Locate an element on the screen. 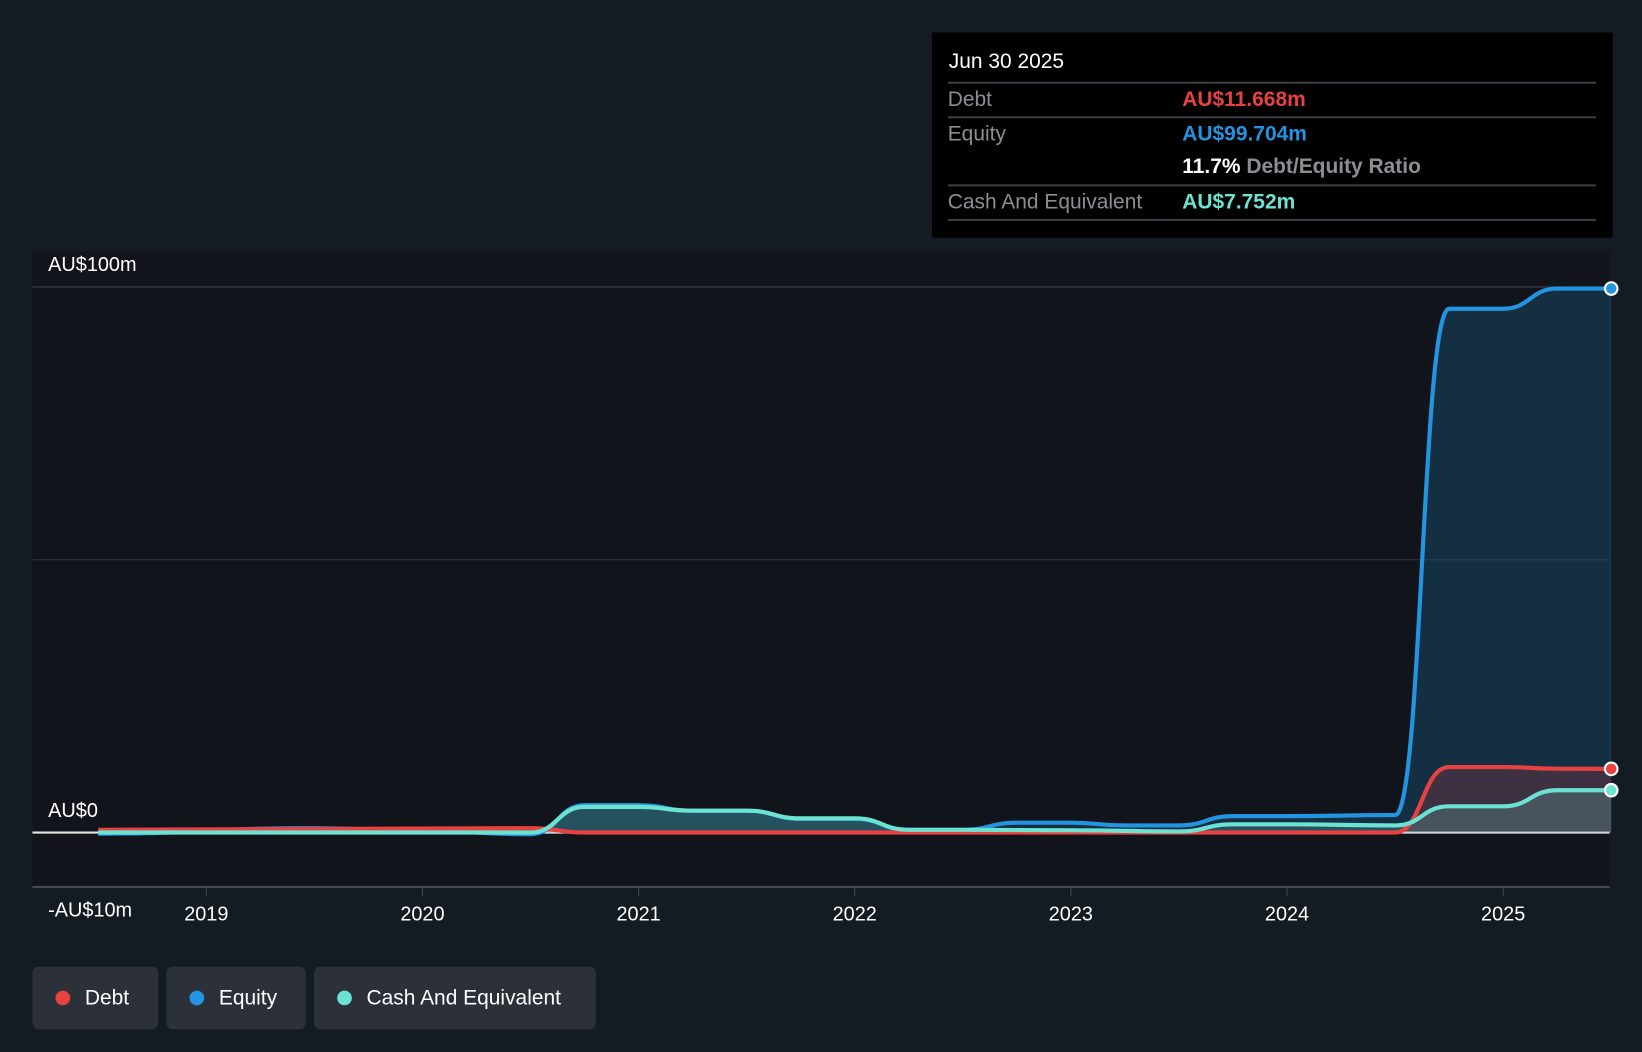 This screenshot has height=1052, width=1642. tooltip-date: Jun 30 2025 is located at coordinates (1006, 62).